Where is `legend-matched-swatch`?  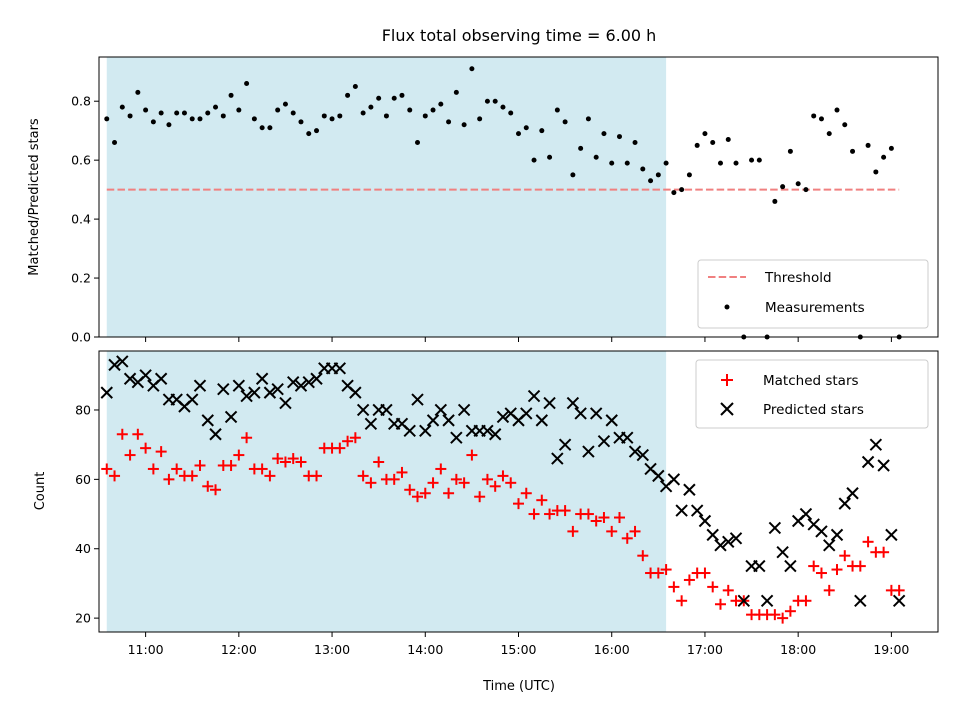 legend-matched-swatch is located at coordinates (727, 380).